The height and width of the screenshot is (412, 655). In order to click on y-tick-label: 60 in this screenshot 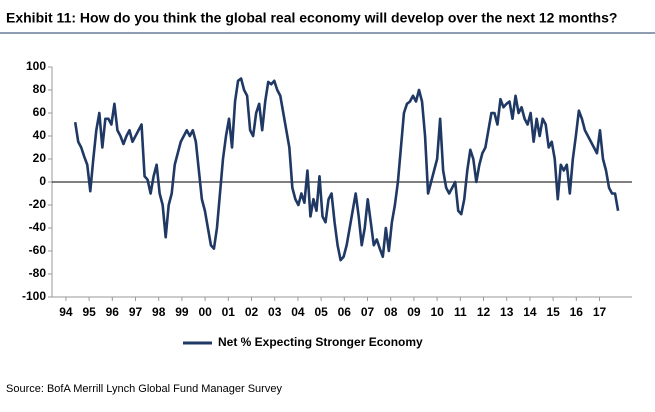, I will do `click(40, 112)`.